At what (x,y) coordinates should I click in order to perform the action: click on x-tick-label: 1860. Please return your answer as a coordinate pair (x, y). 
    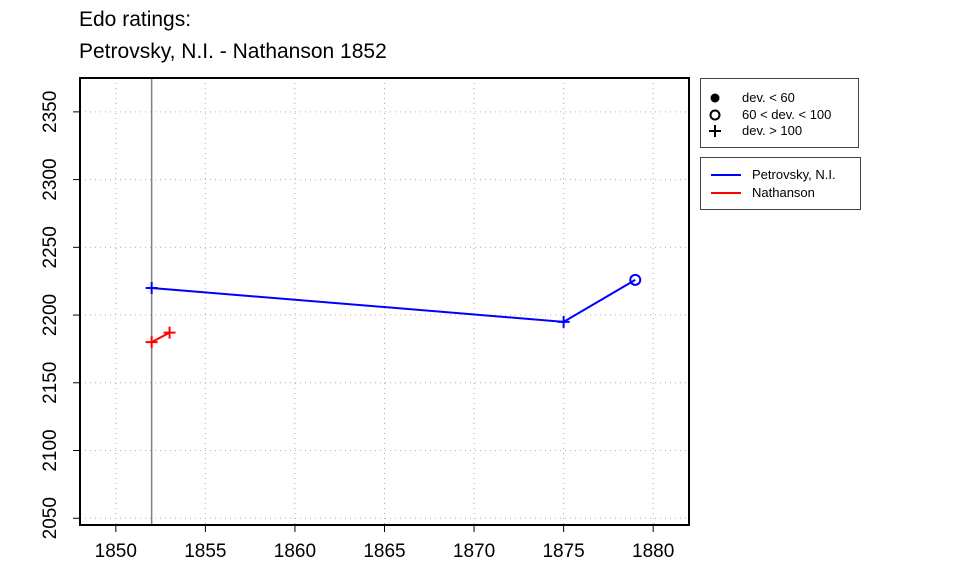
    Looking at the image, I should click on (295, 551).